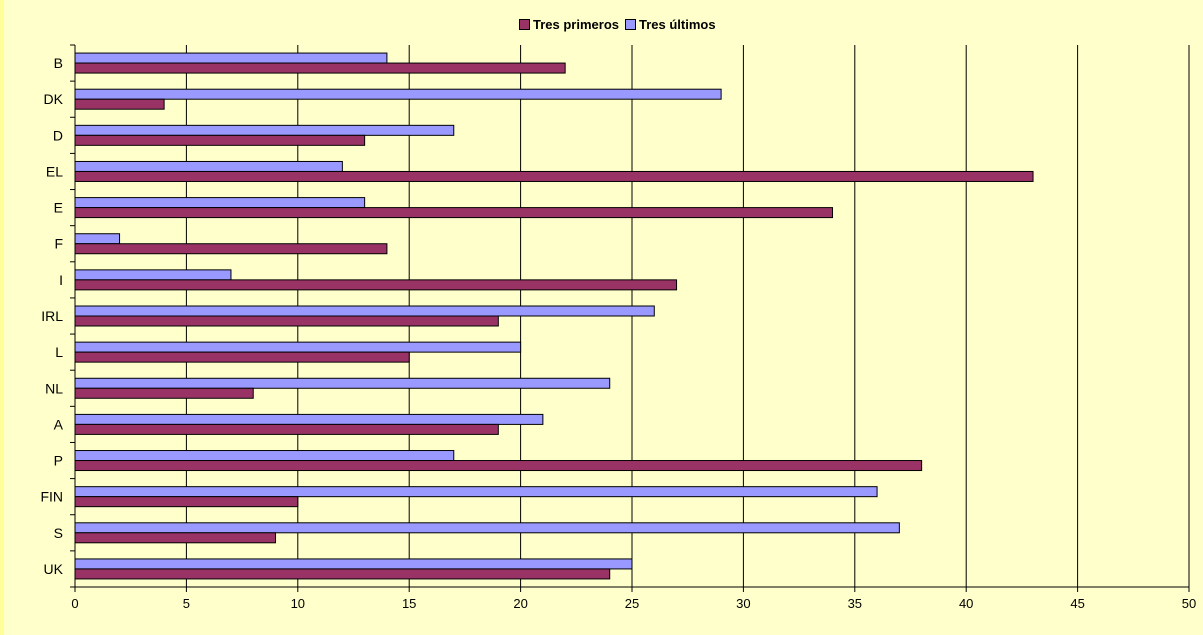 The image size is (1203, 635). What do you see at coordinates (487, 528) in the screenshot?
I see `bar-tres-ultimos-S` at bounding box center [487, 528].